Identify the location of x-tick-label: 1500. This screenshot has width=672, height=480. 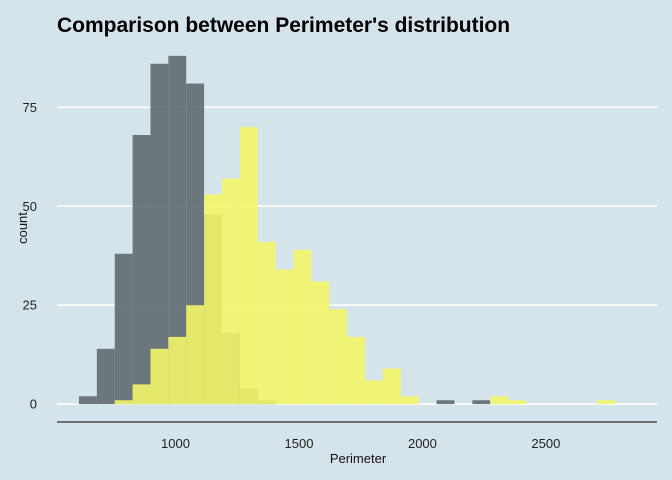
(299, 443).